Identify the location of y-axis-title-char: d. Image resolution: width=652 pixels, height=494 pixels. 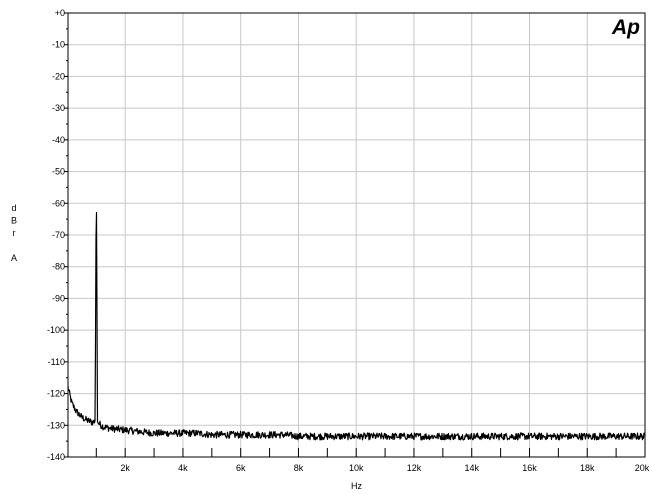
(13, 208).